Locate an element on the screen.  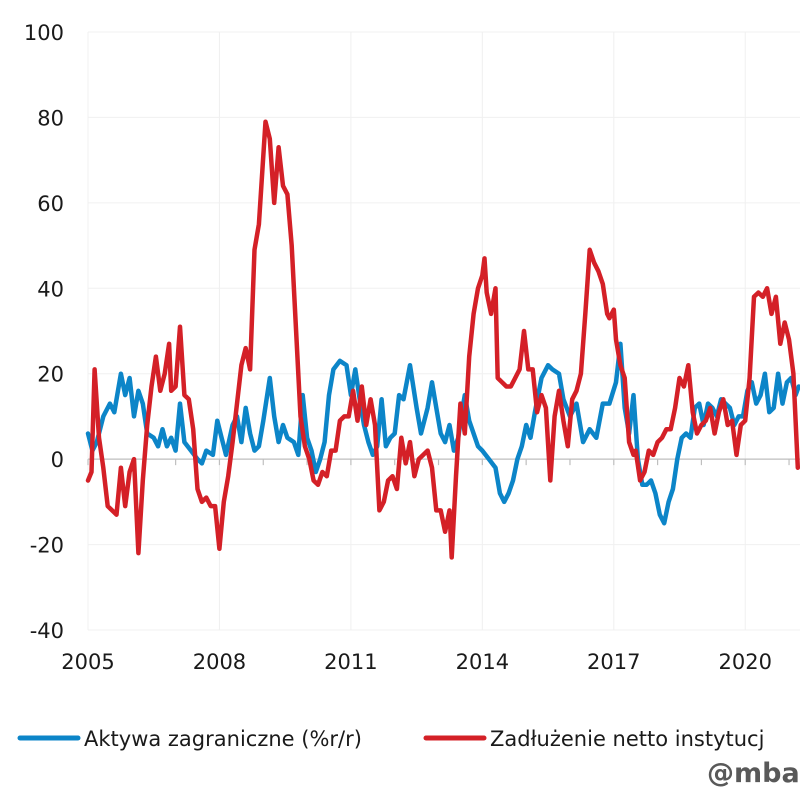
watermark-handle: @mba is located at coordinates (753, 773).